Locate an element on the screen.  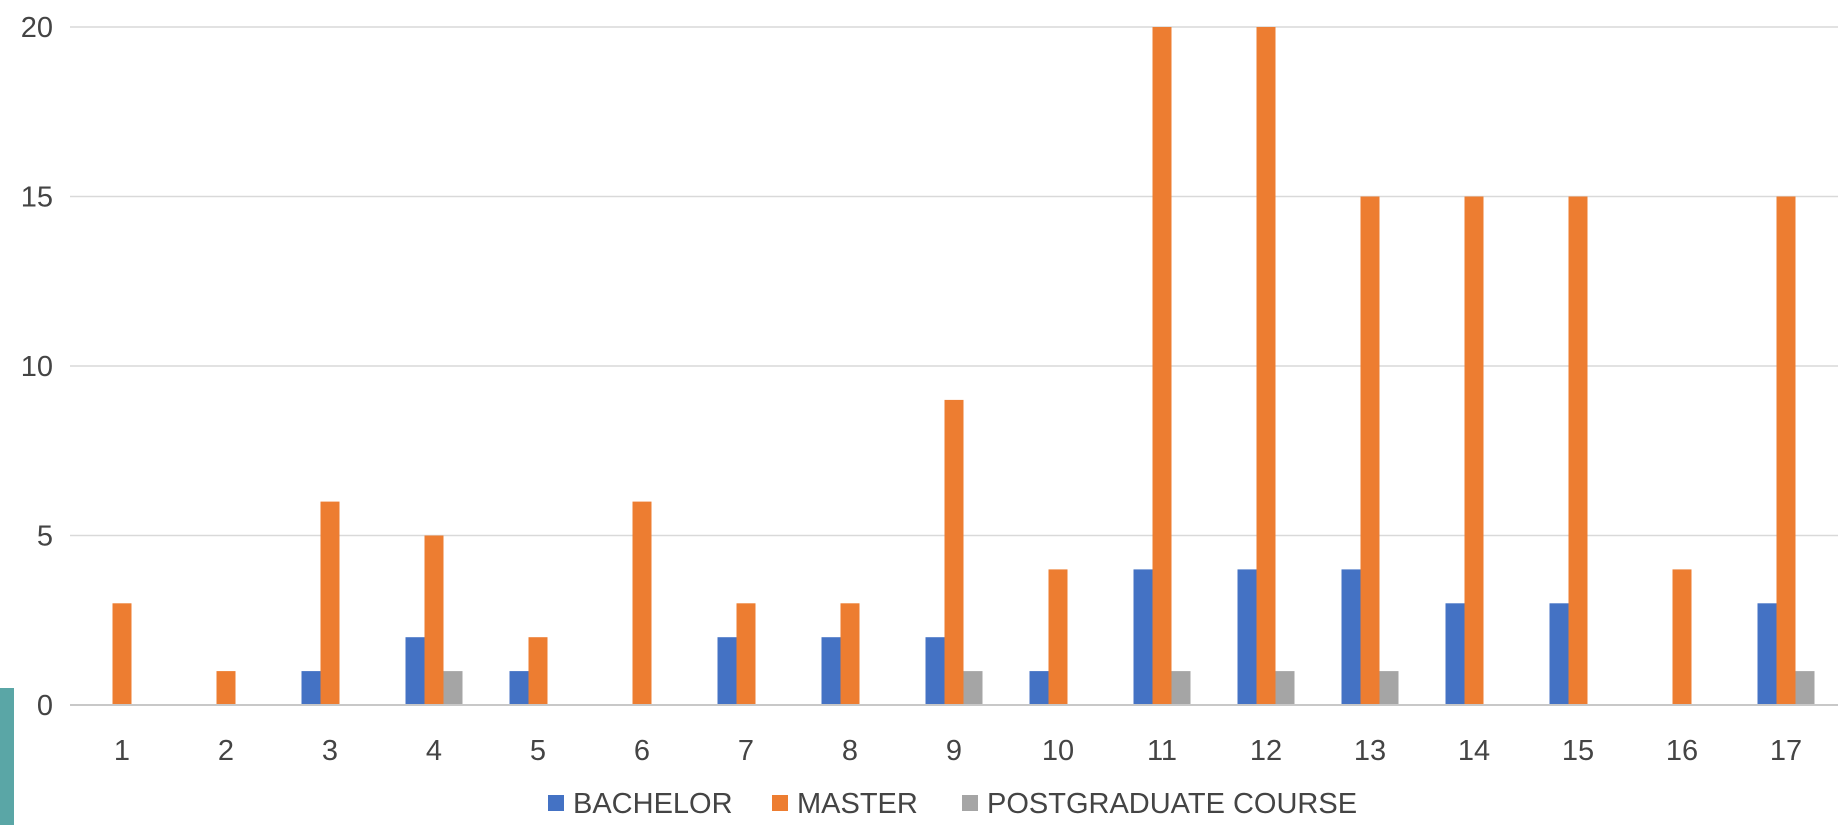
y-axis-tick-labels: 0 5 10 15 20 is located at coordinates (37, 367).